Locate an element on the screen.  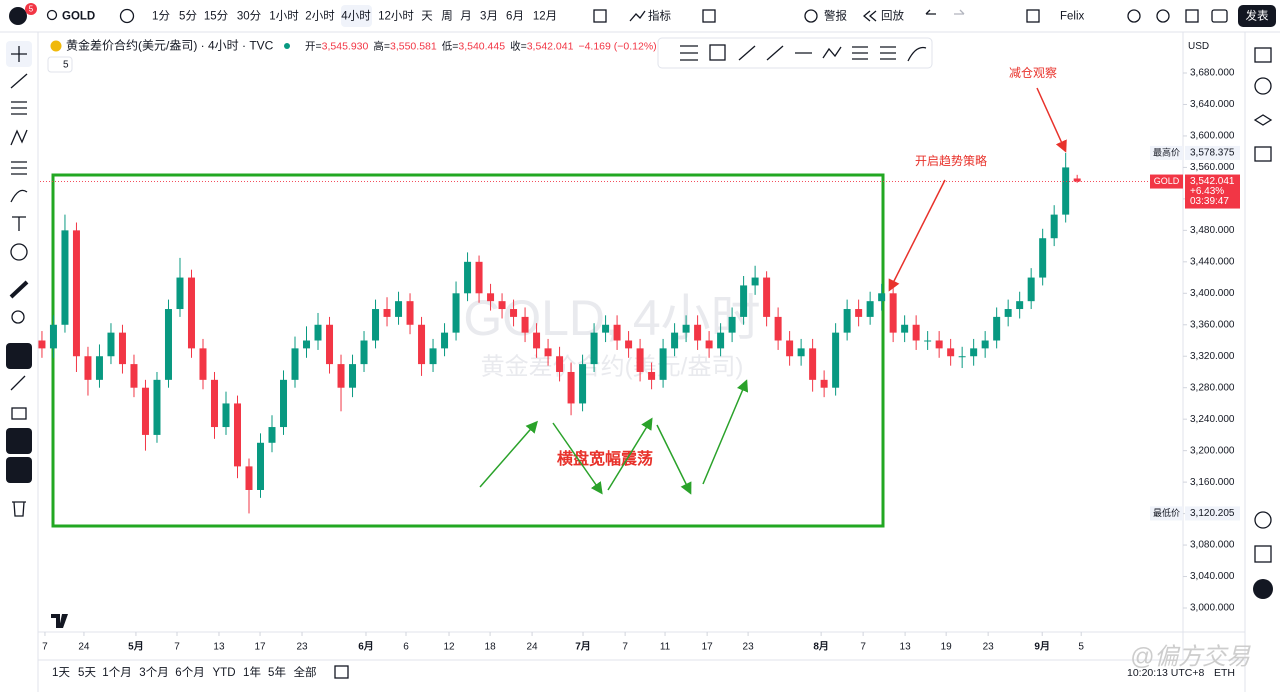
indicators-button: 指标 is located at coordinates (659, 16).